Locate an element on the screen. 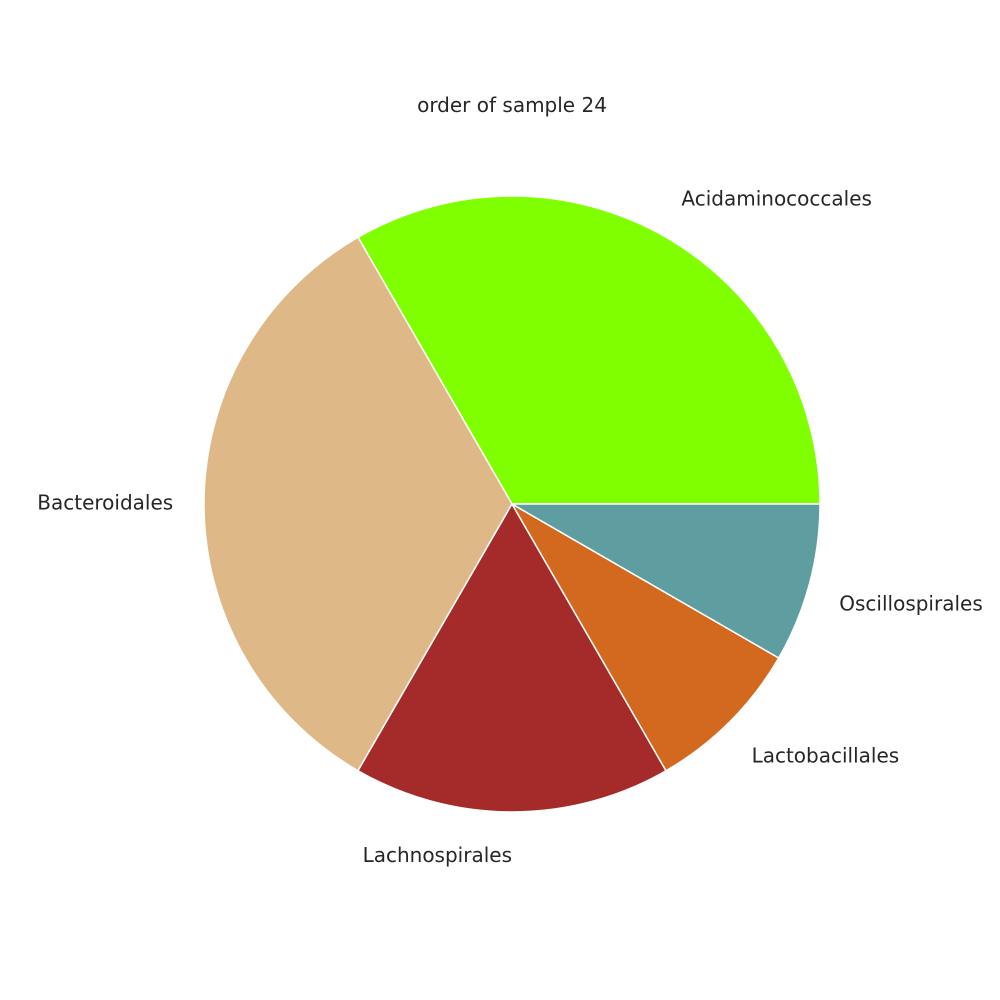 This screenshot has width=1000, height=1000. pie-label-lachnospirales: Lachnospirales is located at coordinates (437, 855).